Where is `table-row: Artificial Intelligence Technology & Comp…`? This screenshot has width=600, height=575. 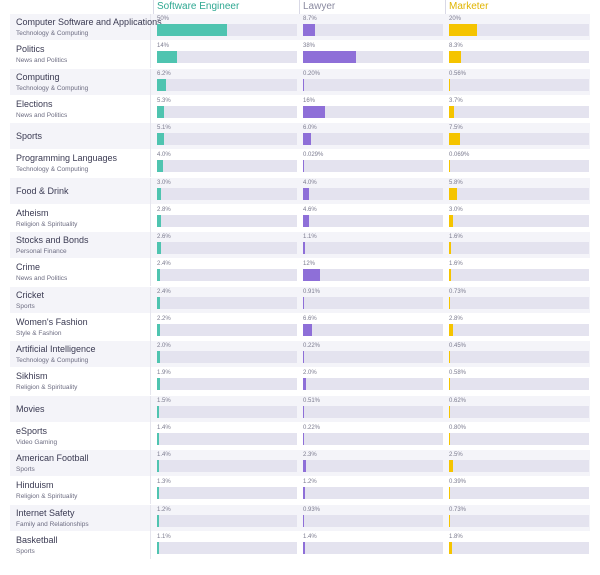 table-row: Artificial Intelligence Technology & Comp… is located at coordinates (300, 354).